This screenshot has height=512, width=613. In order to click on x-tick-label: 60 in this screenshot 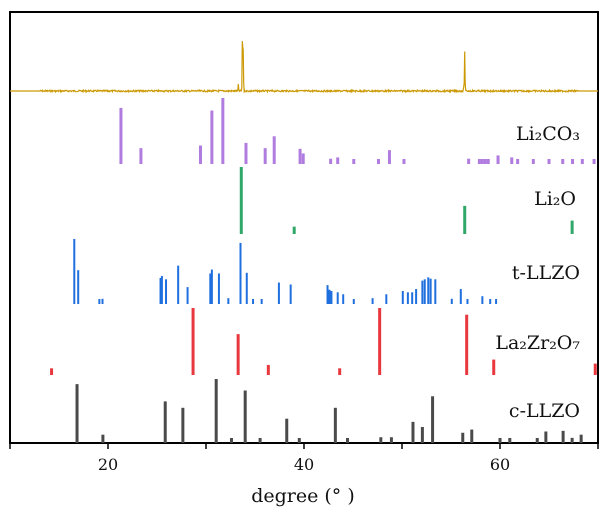, I will do `click(500, 464)`.